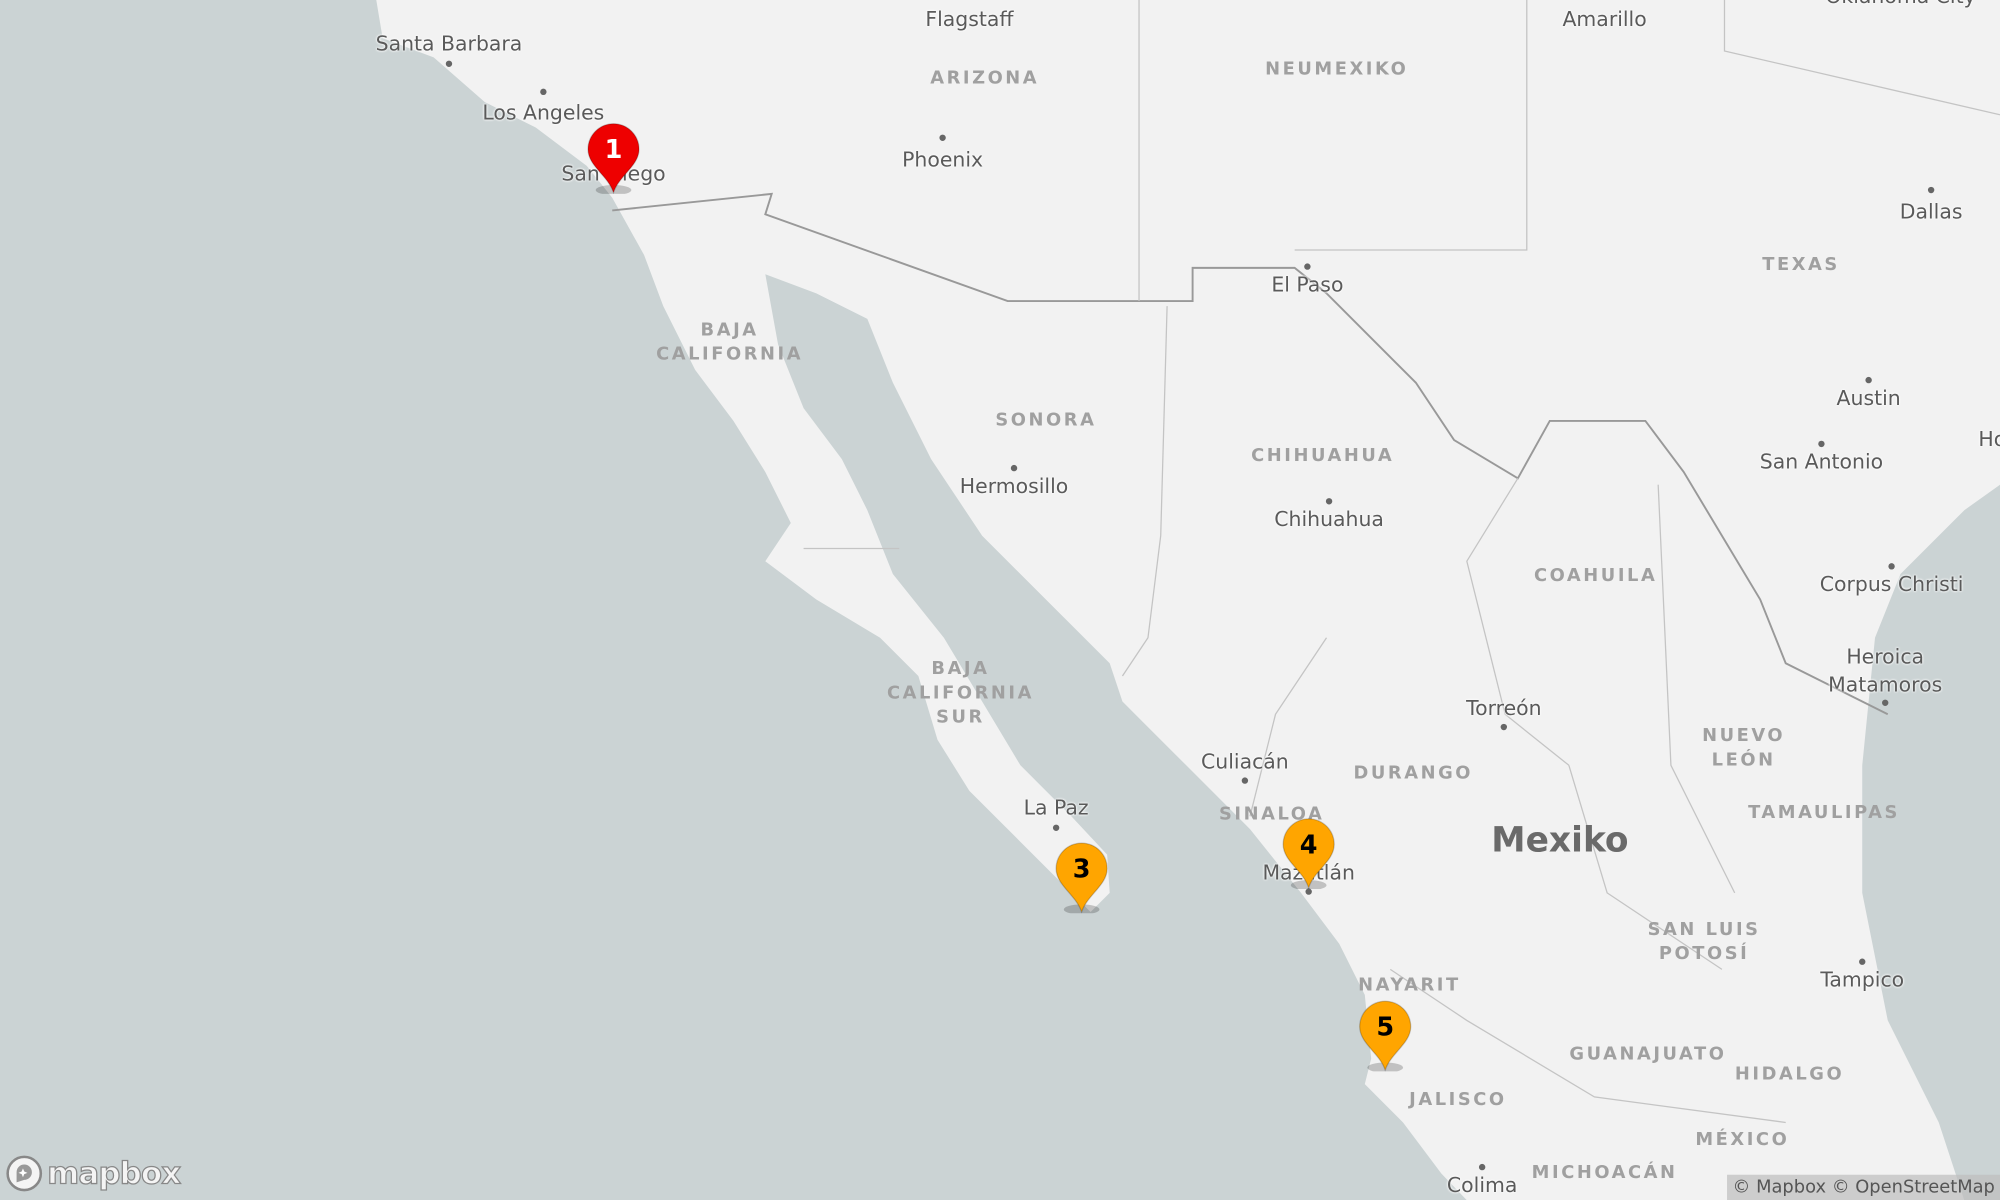  Describe the element at coordinates (1989, 438) in the screenshot. I see `city-label: Ho` at that location.